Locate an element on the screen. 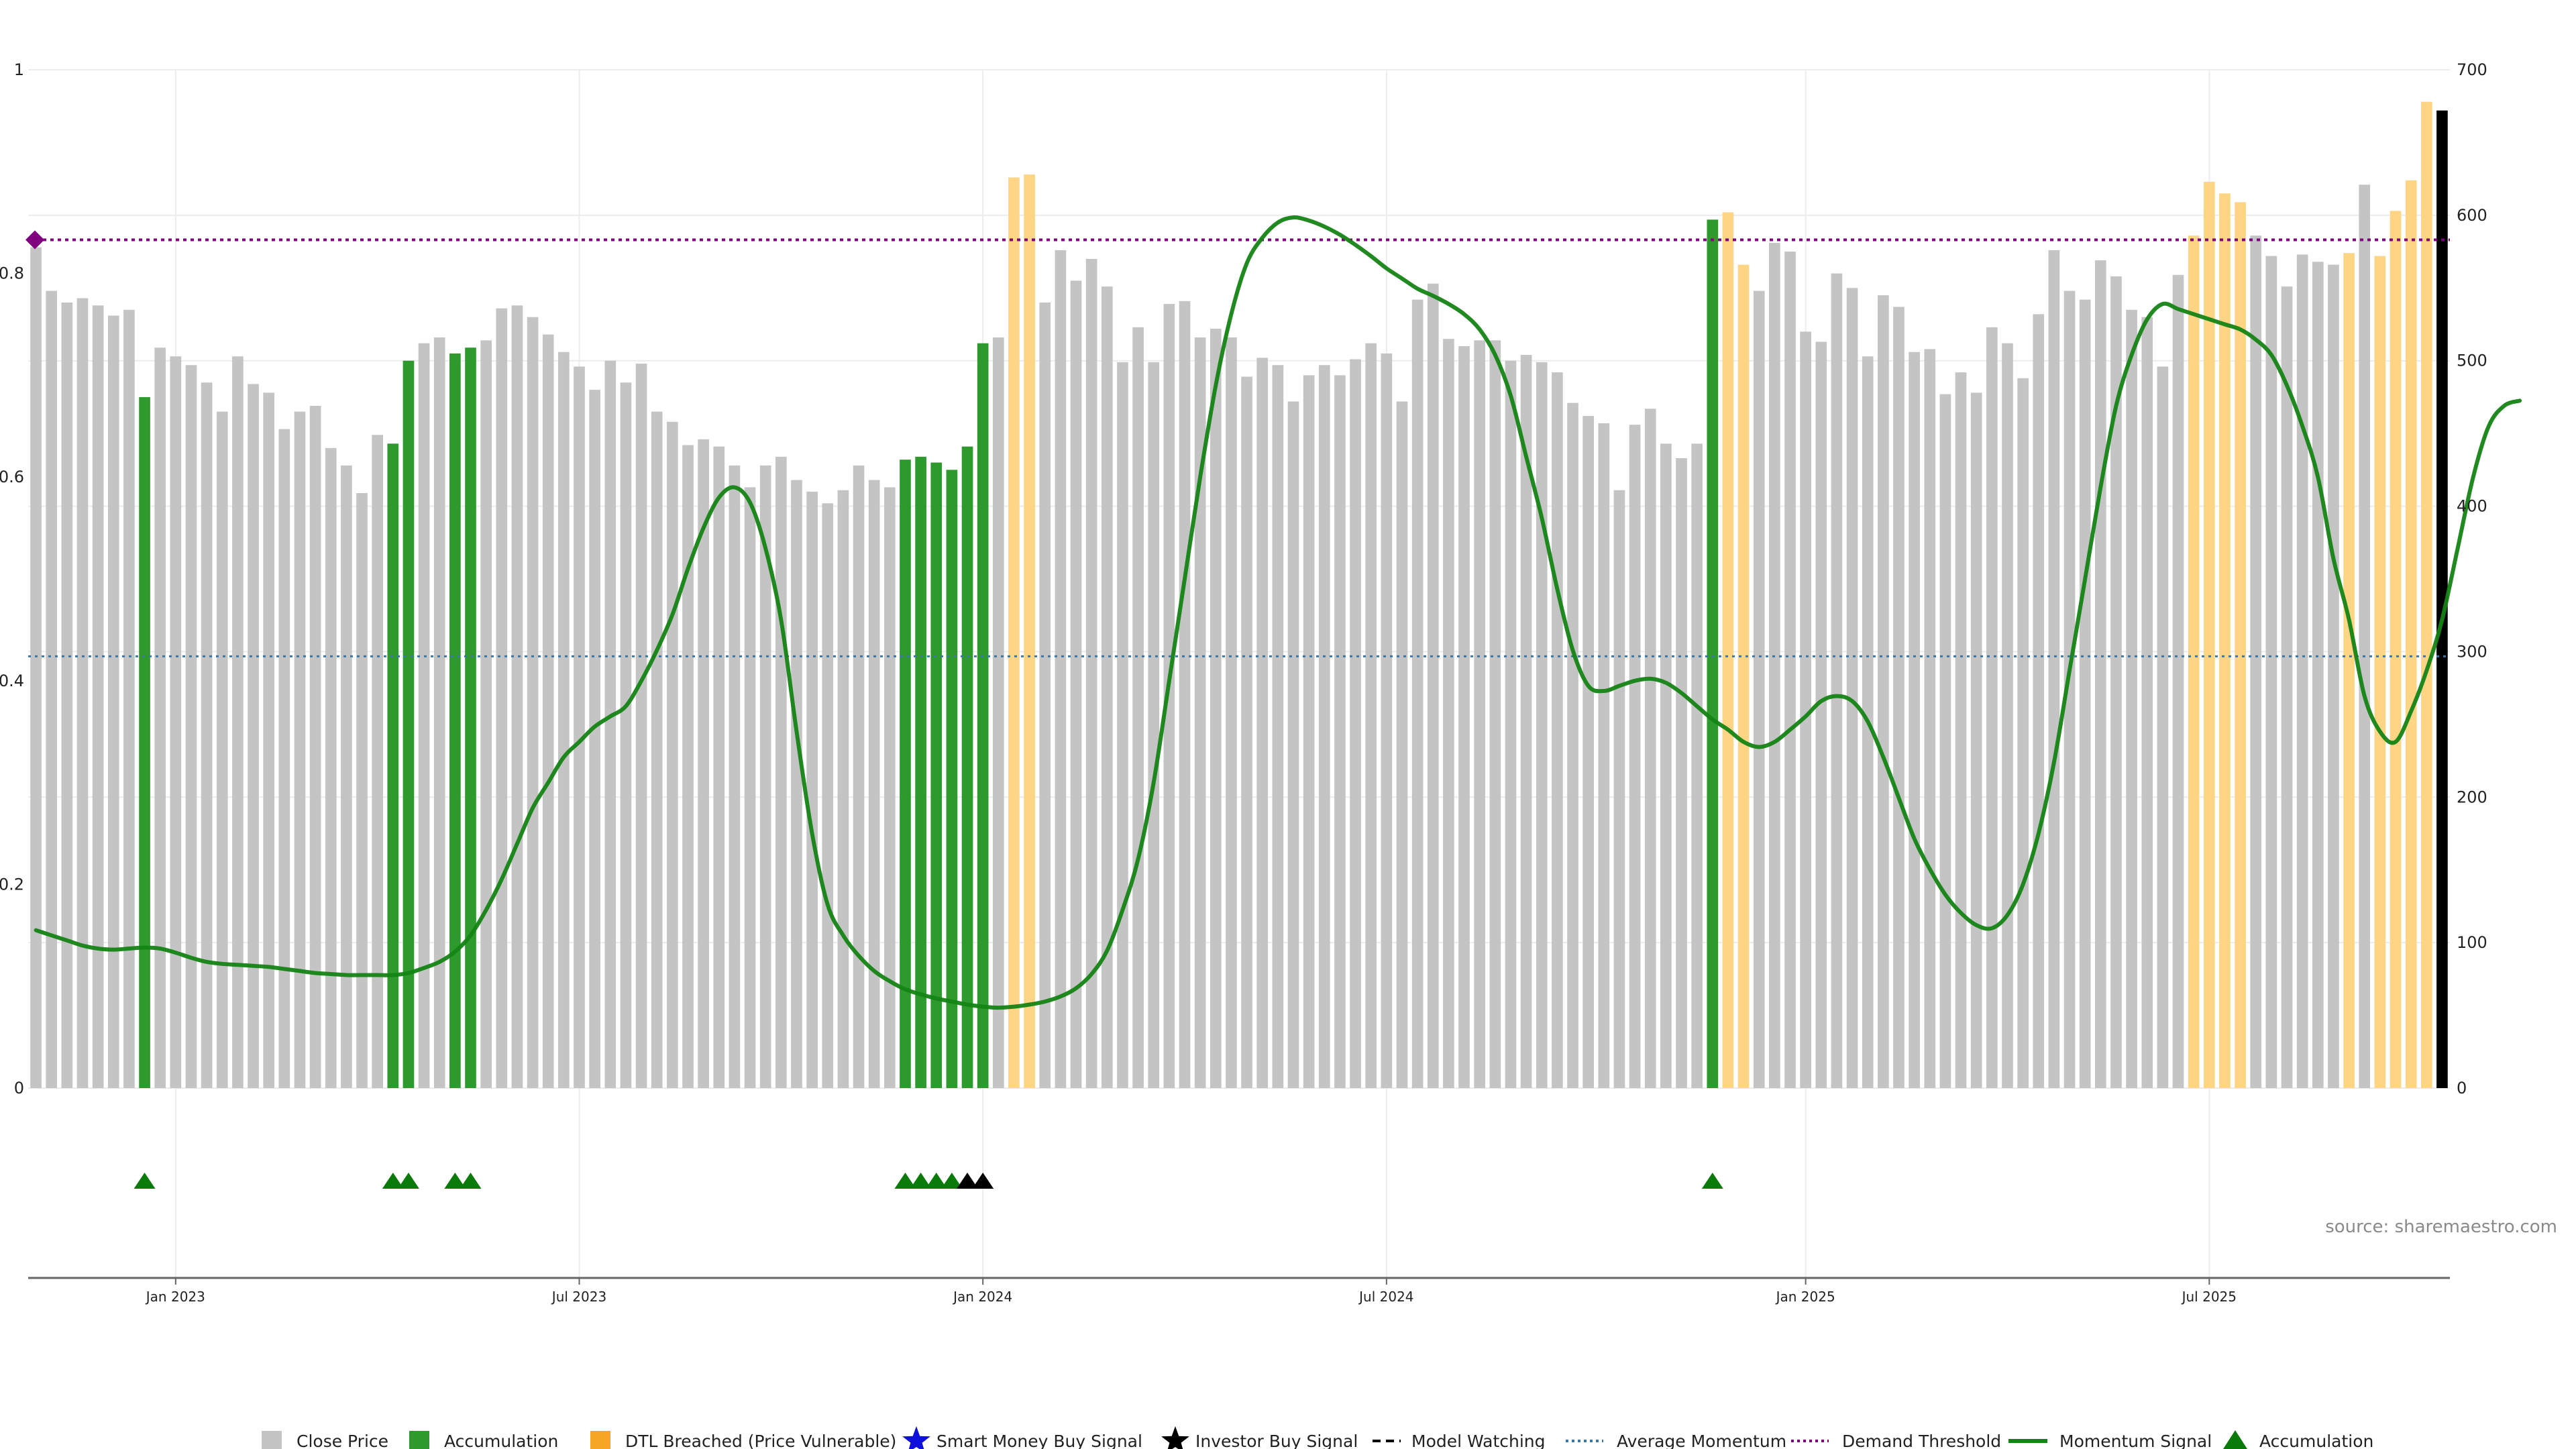 The height and width of the screenshot is (1449, 2576). investor-buy-marker is located at coordinates (983, 1181).